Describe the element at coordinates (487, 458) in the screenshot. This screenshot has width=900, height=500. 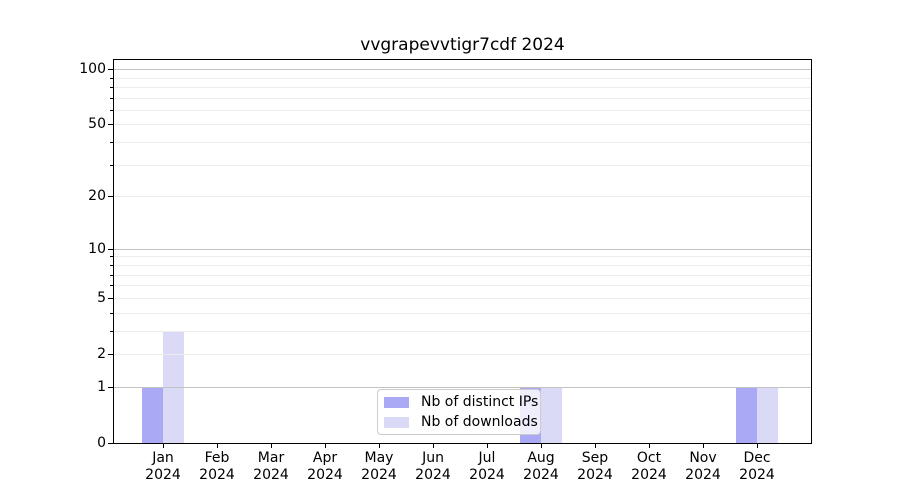
I see `x-tick-label-month: Jul` at that location.